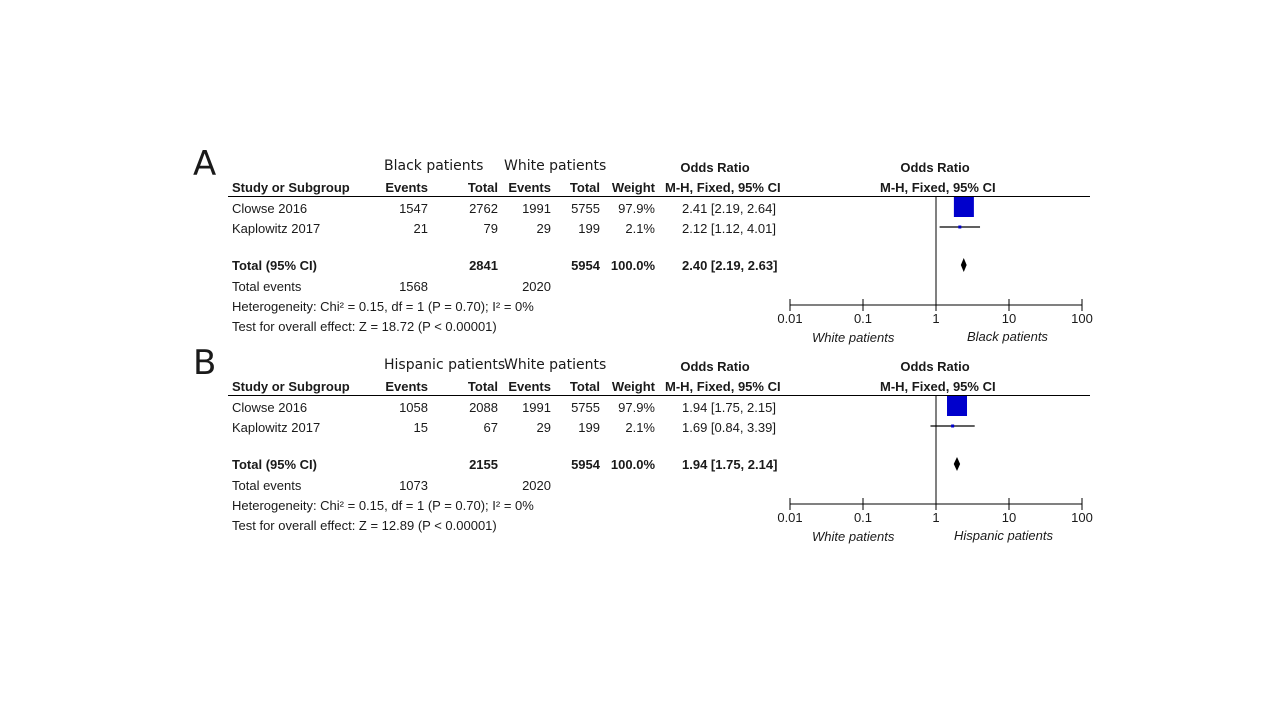 Image resolution: width=1280 pixels, height=720 pixels. Describe the element at coordinates (445, 365) in the screenshot. I see `group1-label: Hispanic patients` at that location.